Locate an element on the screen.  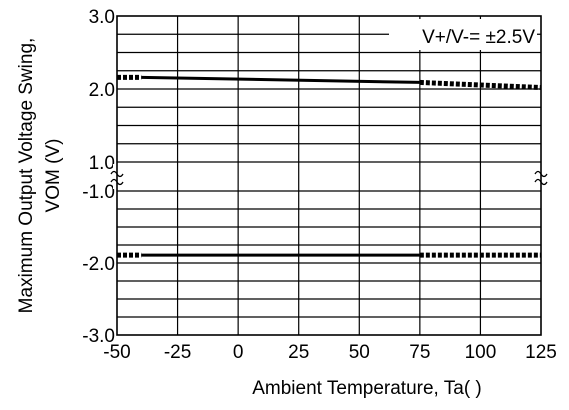
annotation-background is located at coordinates (463, 34).